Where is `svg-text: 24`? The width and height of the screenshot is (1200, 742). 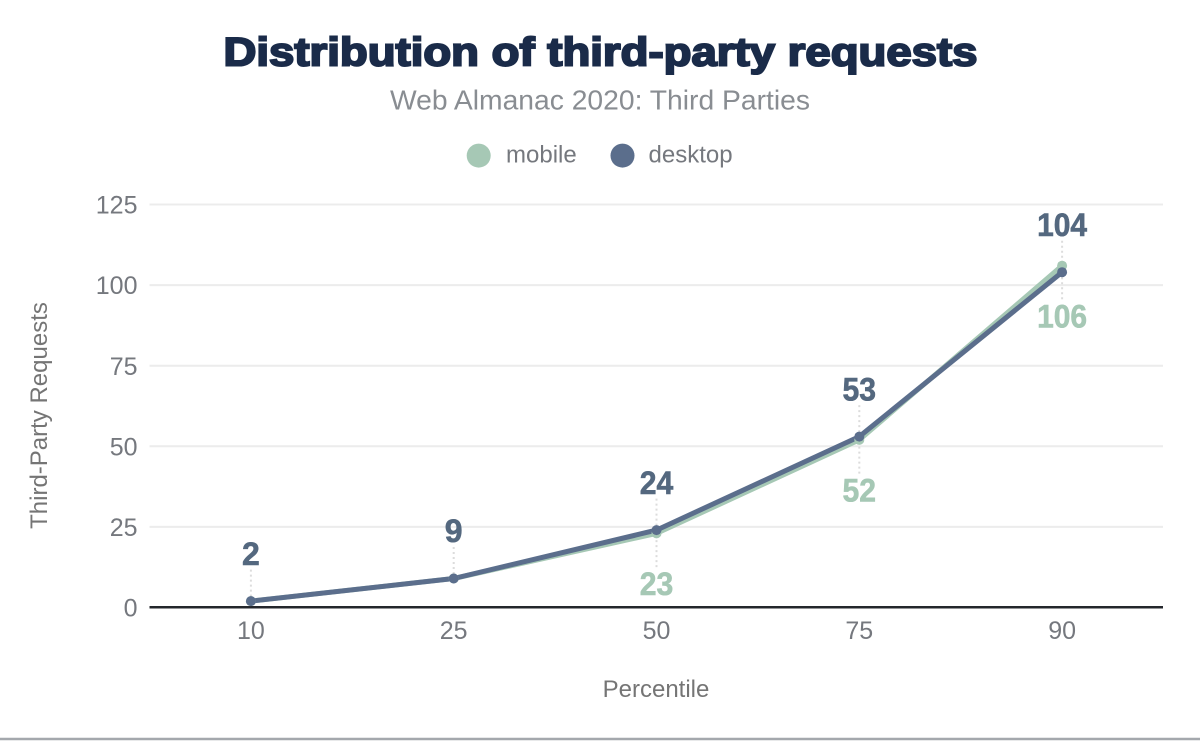 svg-text: 24 is located at coordinates (657, 483).